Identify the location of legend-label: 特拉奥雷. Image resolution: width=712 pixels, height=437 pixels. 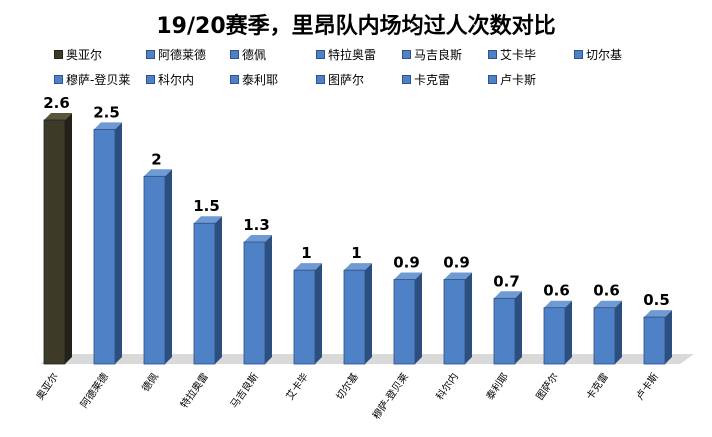
(352, 55).